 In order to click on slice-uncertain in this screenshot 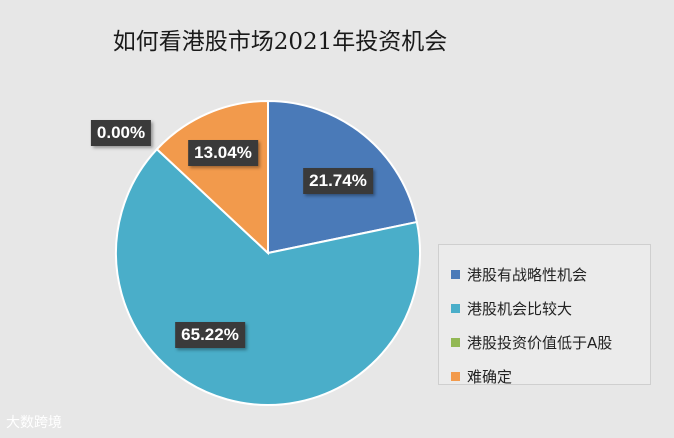, I will do `click(212, 177)`.